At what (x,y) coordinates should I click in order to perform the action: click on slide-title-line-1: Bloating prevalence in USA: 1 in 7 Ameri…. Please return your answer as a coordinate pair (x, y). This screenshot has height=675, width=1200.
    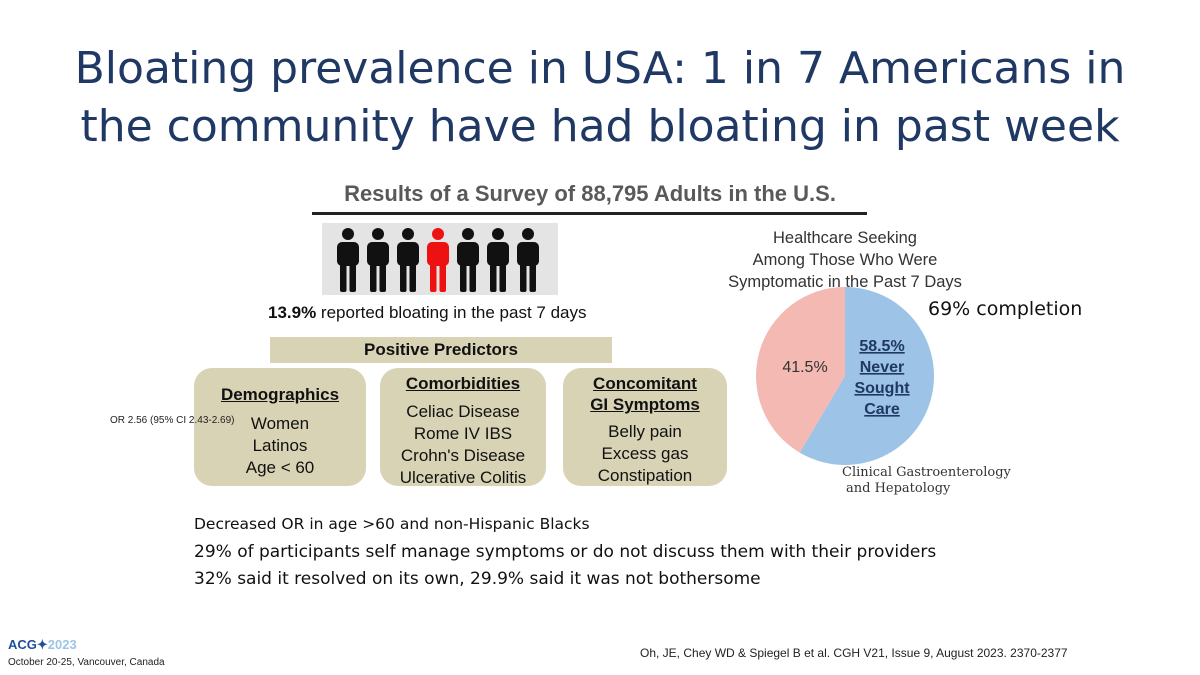
    Looking at the image, I should click on (600, 68).